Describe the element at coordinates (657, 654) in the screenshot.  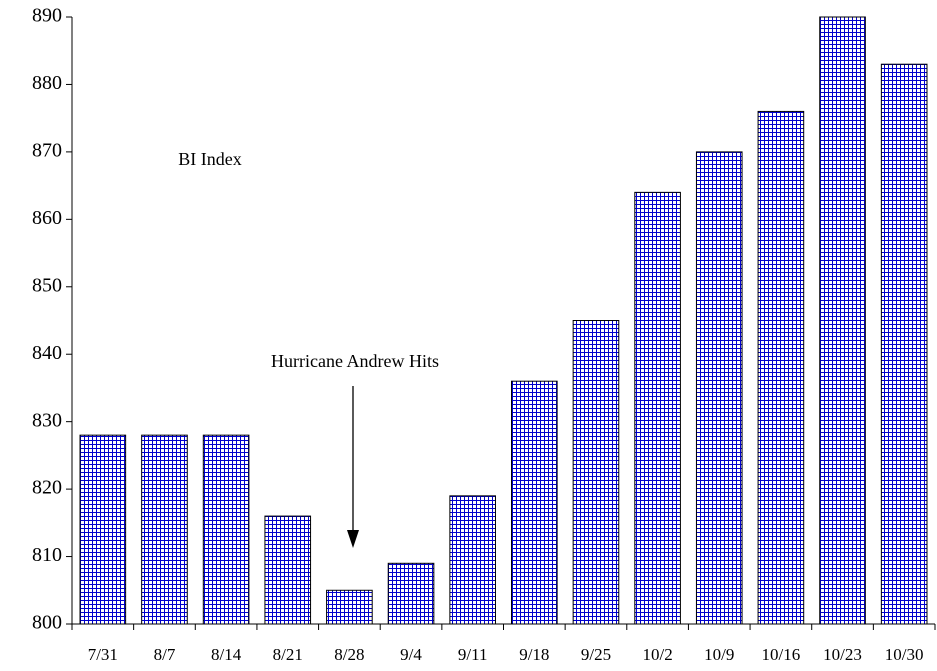
I see `x-tick-label: 10/2` at that location.